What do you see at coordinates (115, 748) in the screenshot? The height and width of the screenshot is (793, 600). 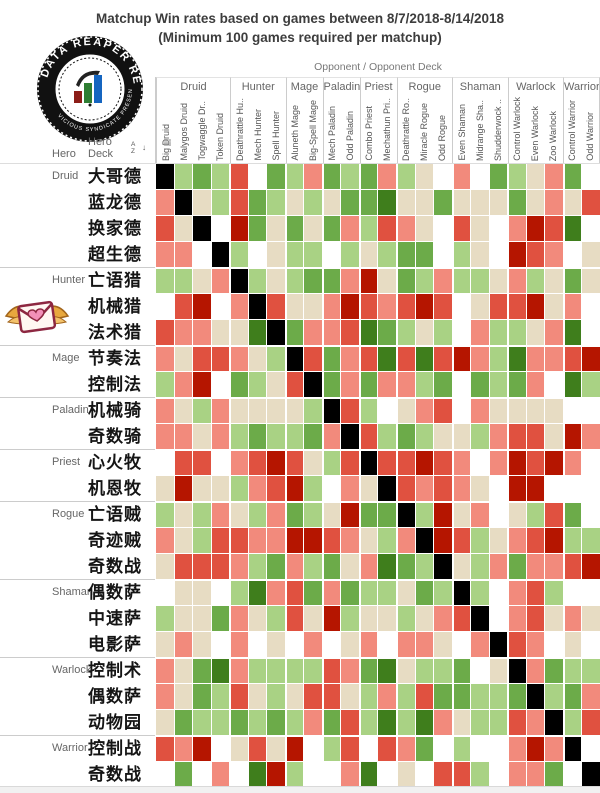 I see `row-deck-label: 控制战` at bounding box center [115, 748].